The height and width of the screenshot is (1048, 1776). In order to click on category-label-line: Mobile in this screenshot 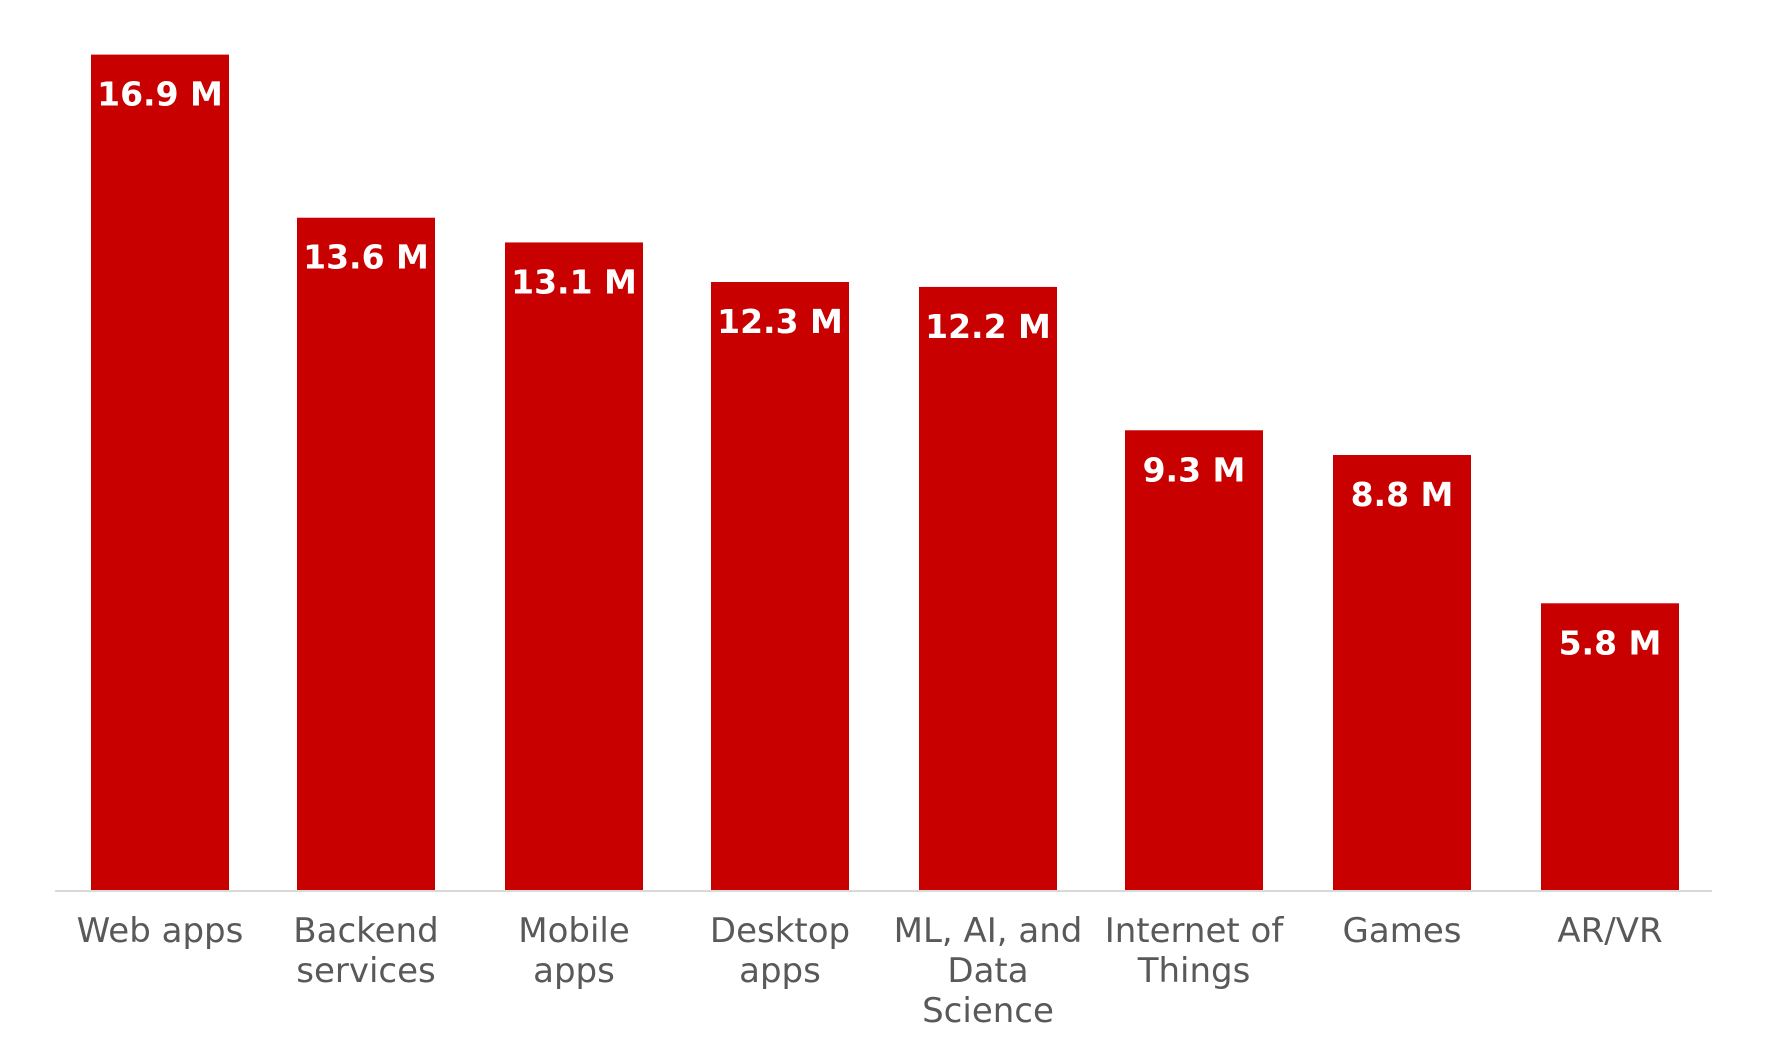, I will do `click(574, 931)`.